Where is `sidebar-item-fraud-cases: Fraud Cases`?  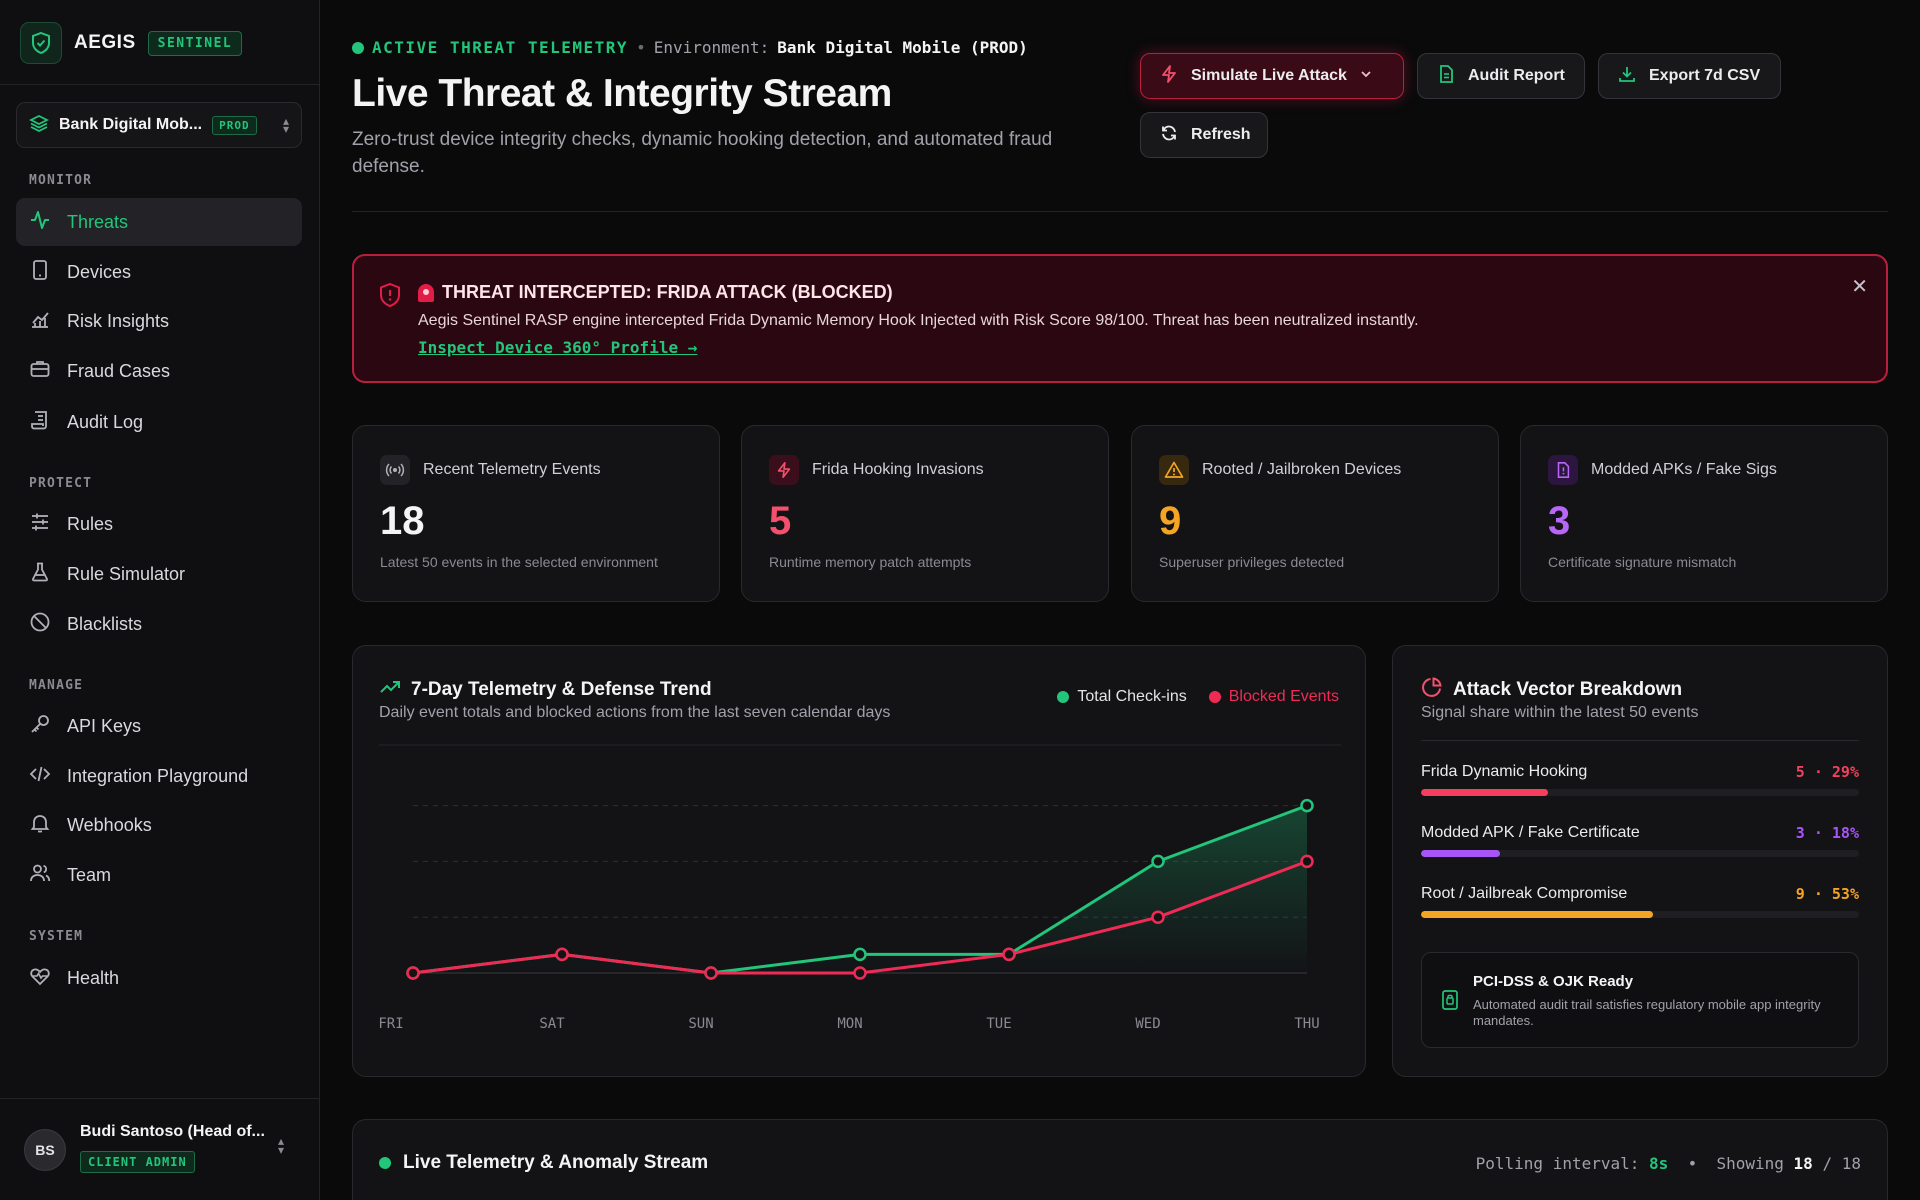
sidebar-item-fraud-cases: Fraud Cases is located at coordinates (159, 371).